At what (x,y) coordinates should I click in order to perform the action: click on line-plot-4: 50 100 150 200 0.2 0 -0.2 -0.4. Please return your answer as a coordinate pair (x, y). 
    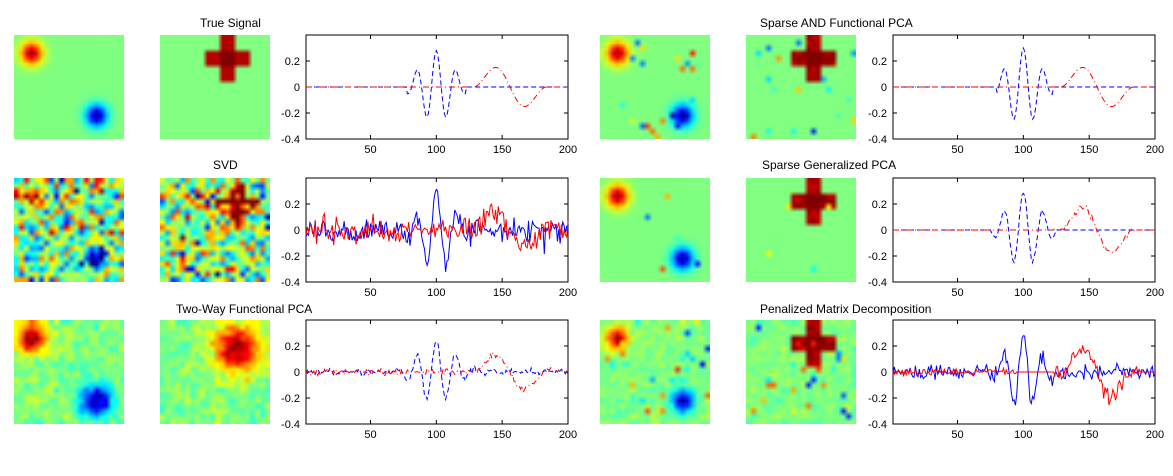
    Looking at the image, I should click on (1016, 95).